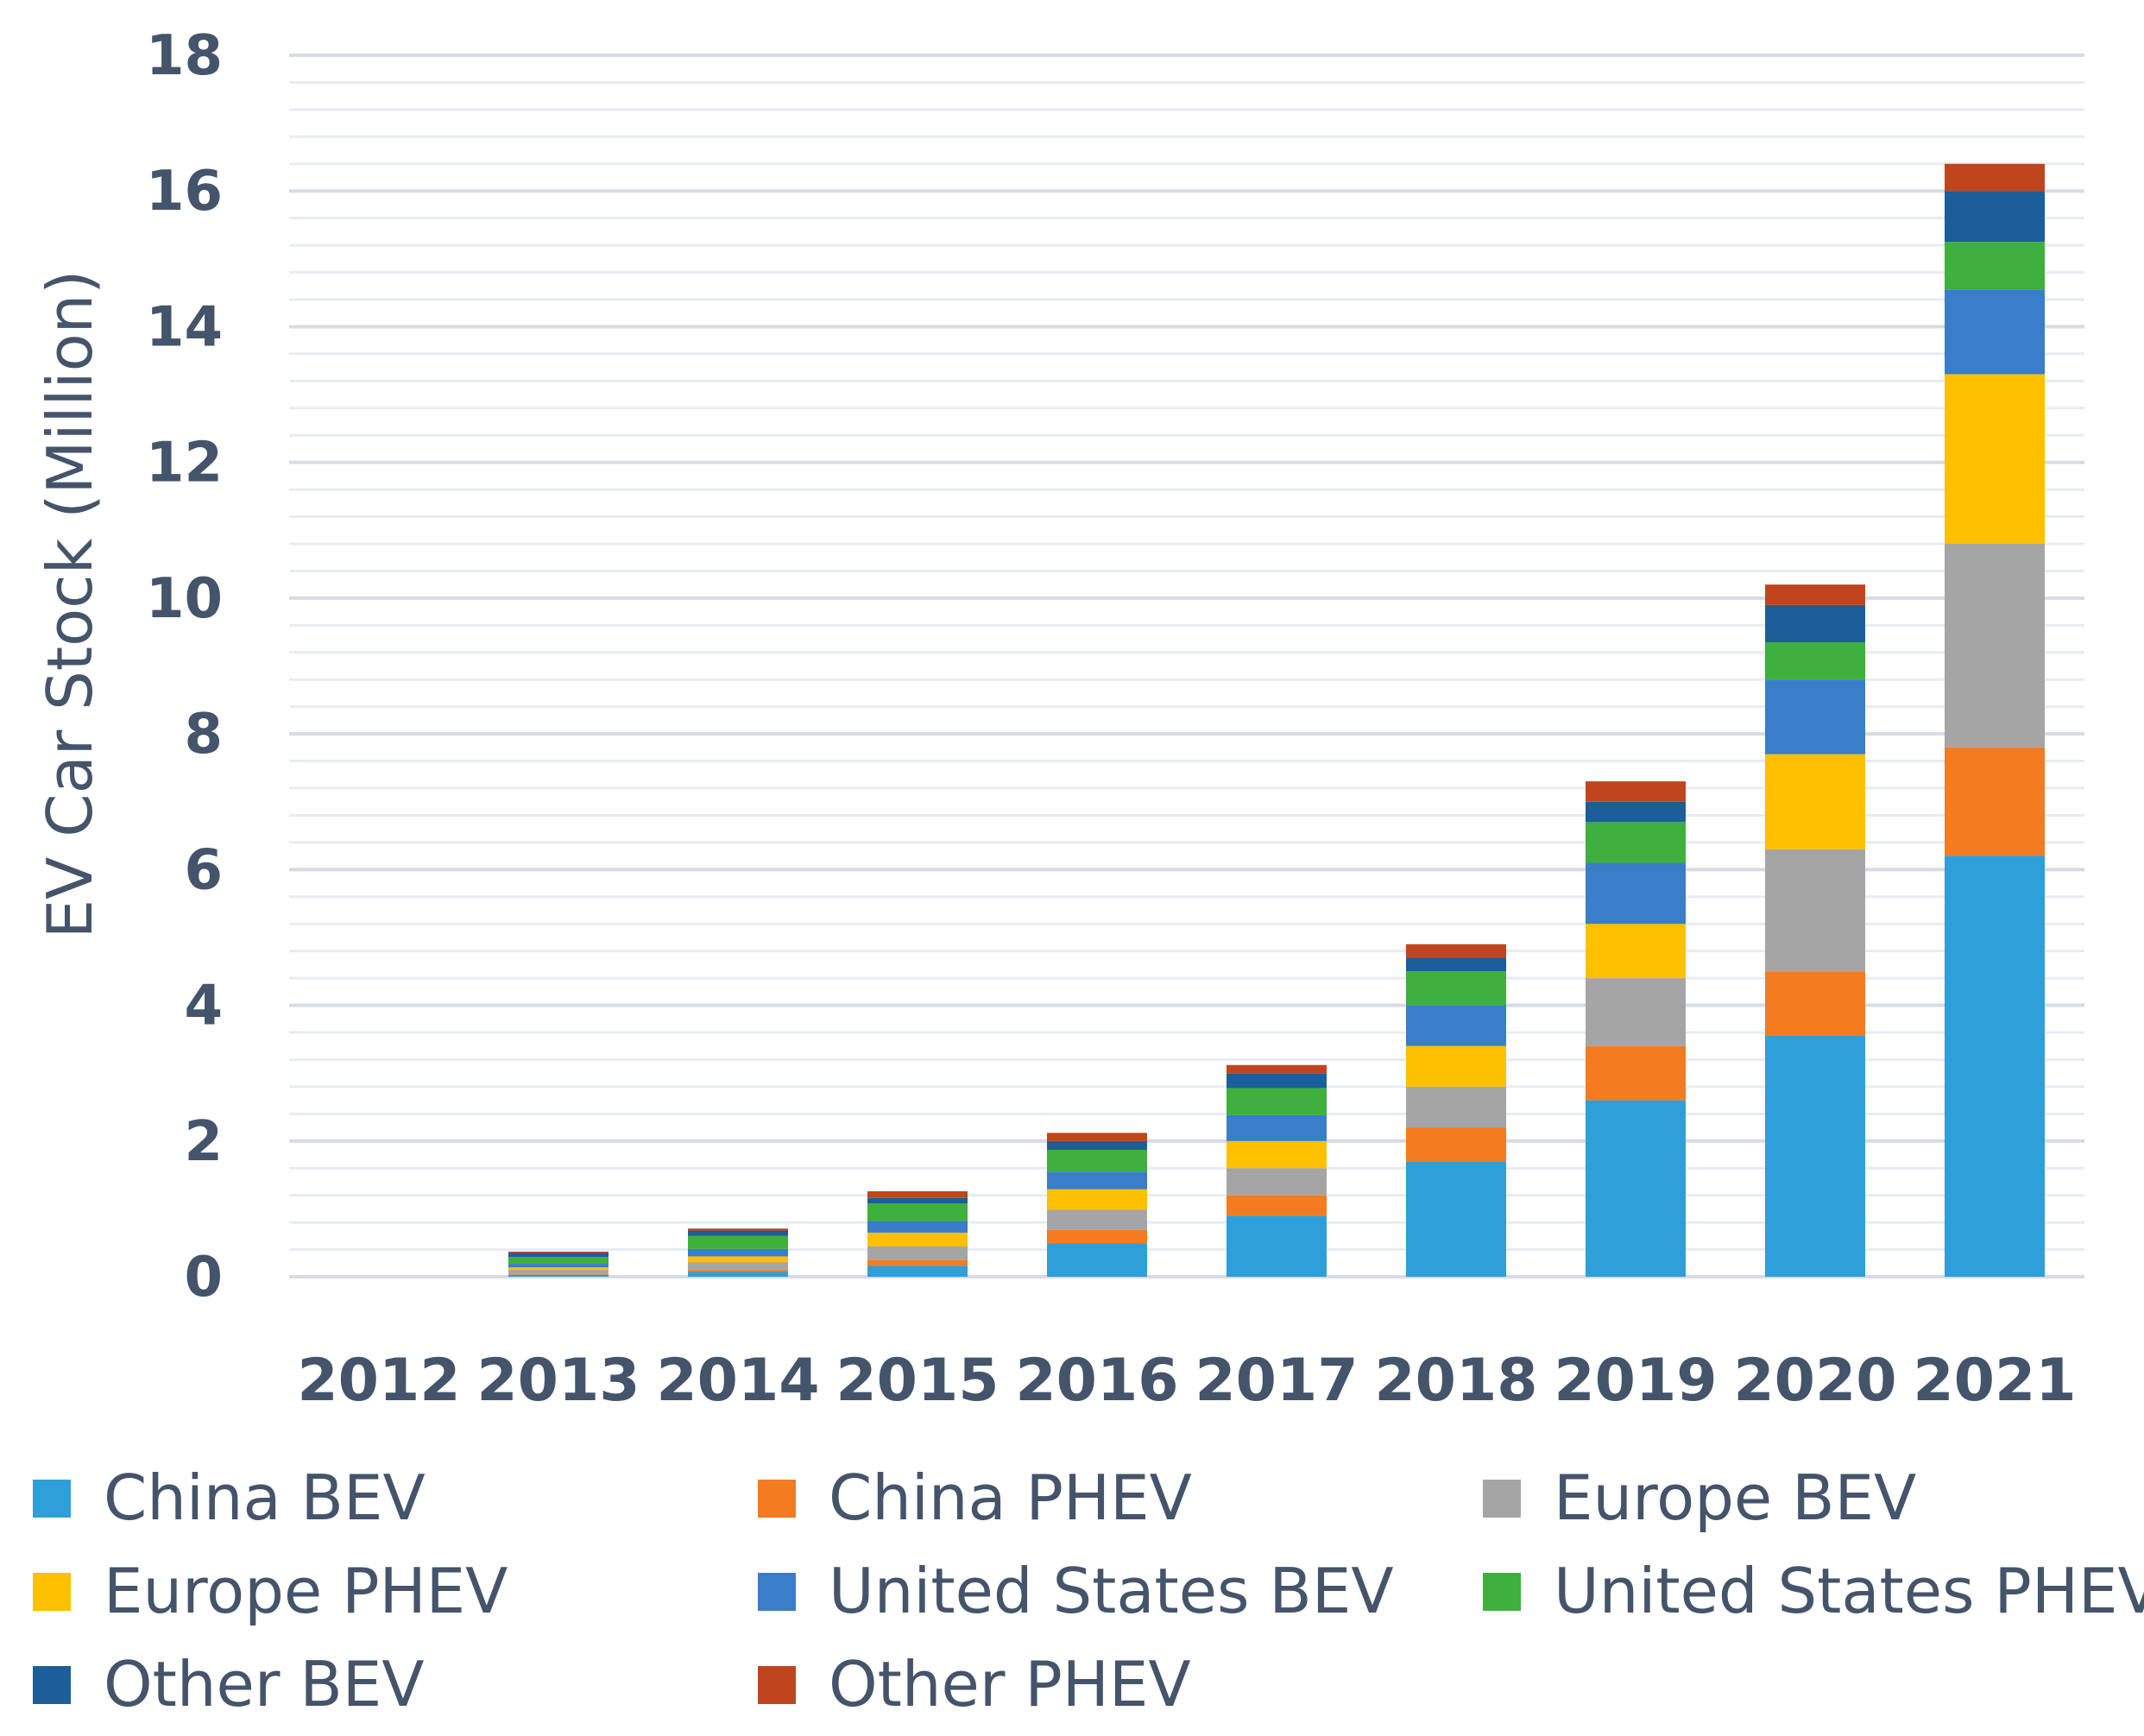 This screenshot has width=2144, height=1736. Describe the element at coordinates (184, 464) in the screenshot. I see `y-tick-label: 12` at that location.